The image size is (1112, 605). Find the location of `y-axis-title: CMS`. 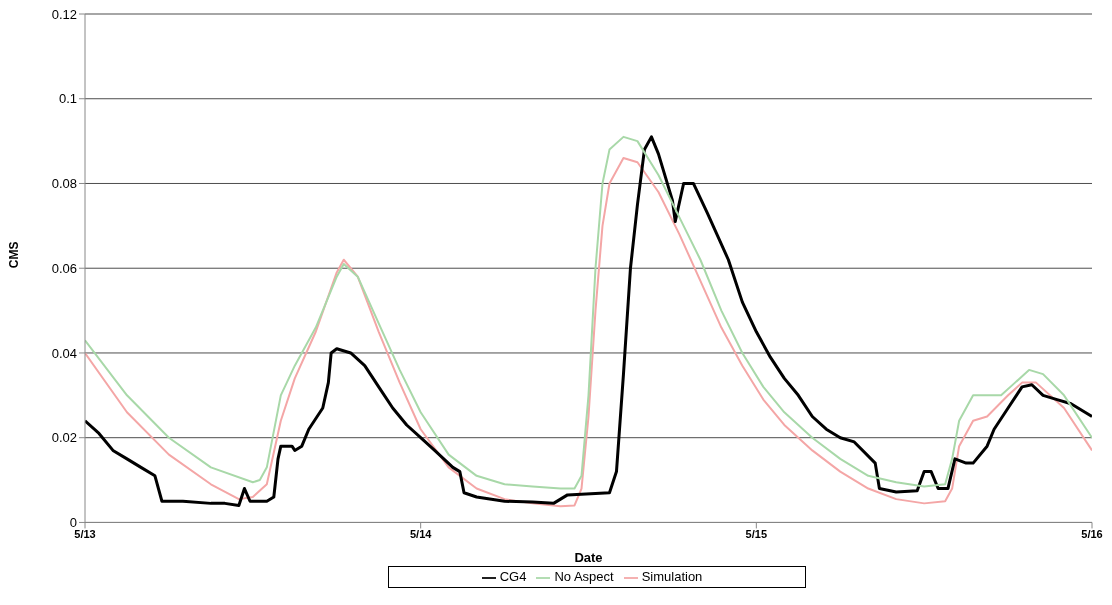

y-axis-title: CMS is located at coordinates (14, 255).